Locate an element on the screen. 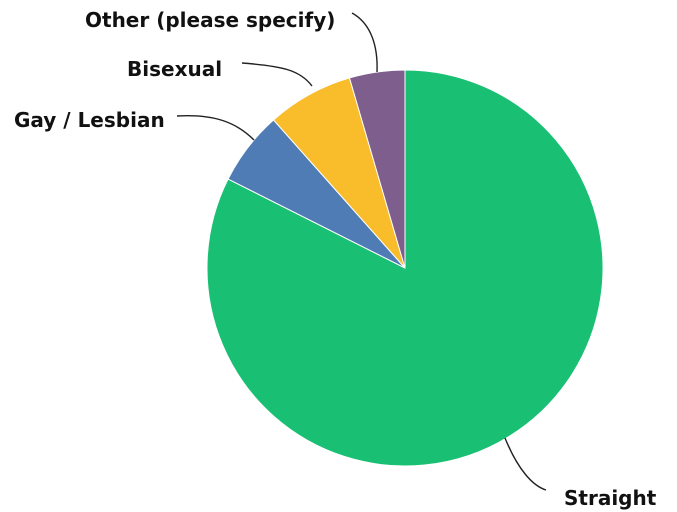 The height and width of the screenshot is (512, 677). label-straight: Straight is located at coordinates (610, 498).